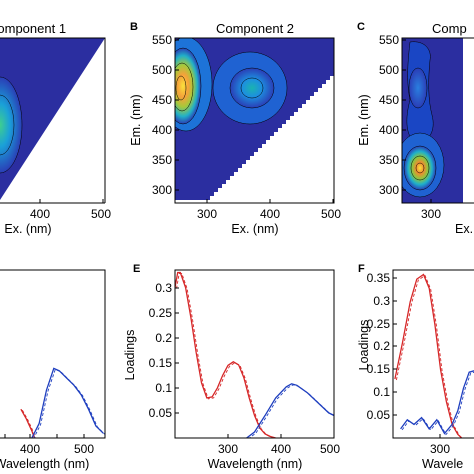  I want to click on panel-a-xtick-400: 400, so click(40, 214).